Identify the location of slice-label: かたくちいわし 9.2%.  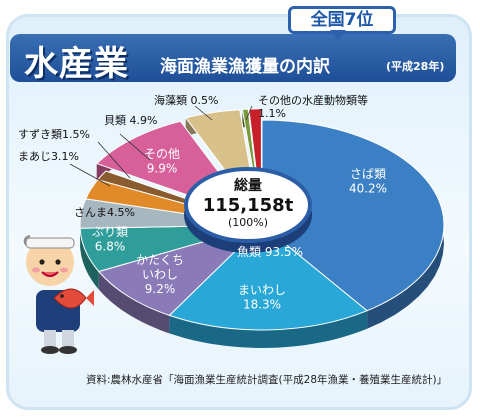
(160, 274).